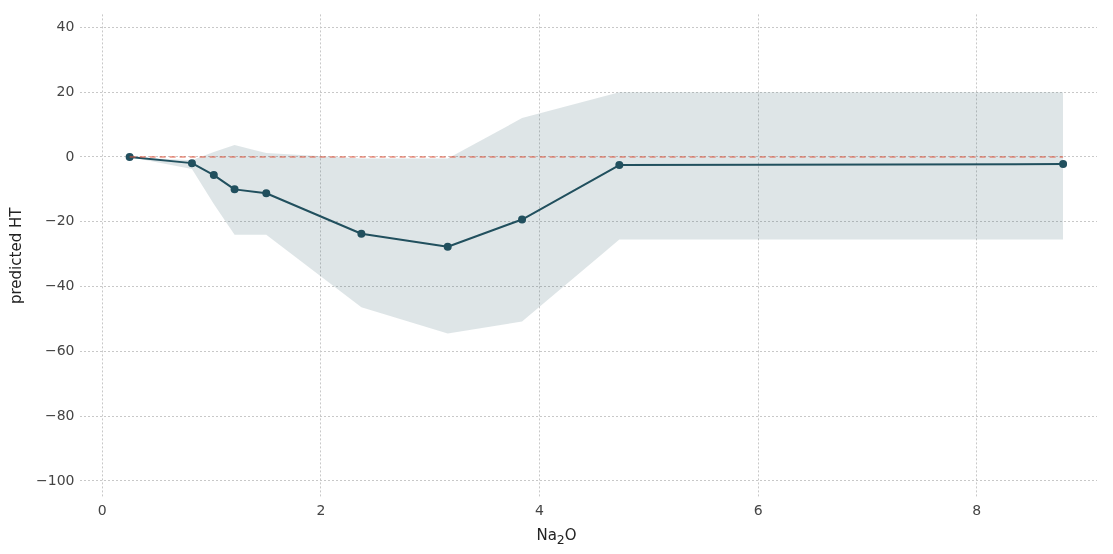 This screenshot has width=1113, height=554. Describe the element at coordinates (102, 510) in the screenshot. I see `x-tick-label: 0` at that location.